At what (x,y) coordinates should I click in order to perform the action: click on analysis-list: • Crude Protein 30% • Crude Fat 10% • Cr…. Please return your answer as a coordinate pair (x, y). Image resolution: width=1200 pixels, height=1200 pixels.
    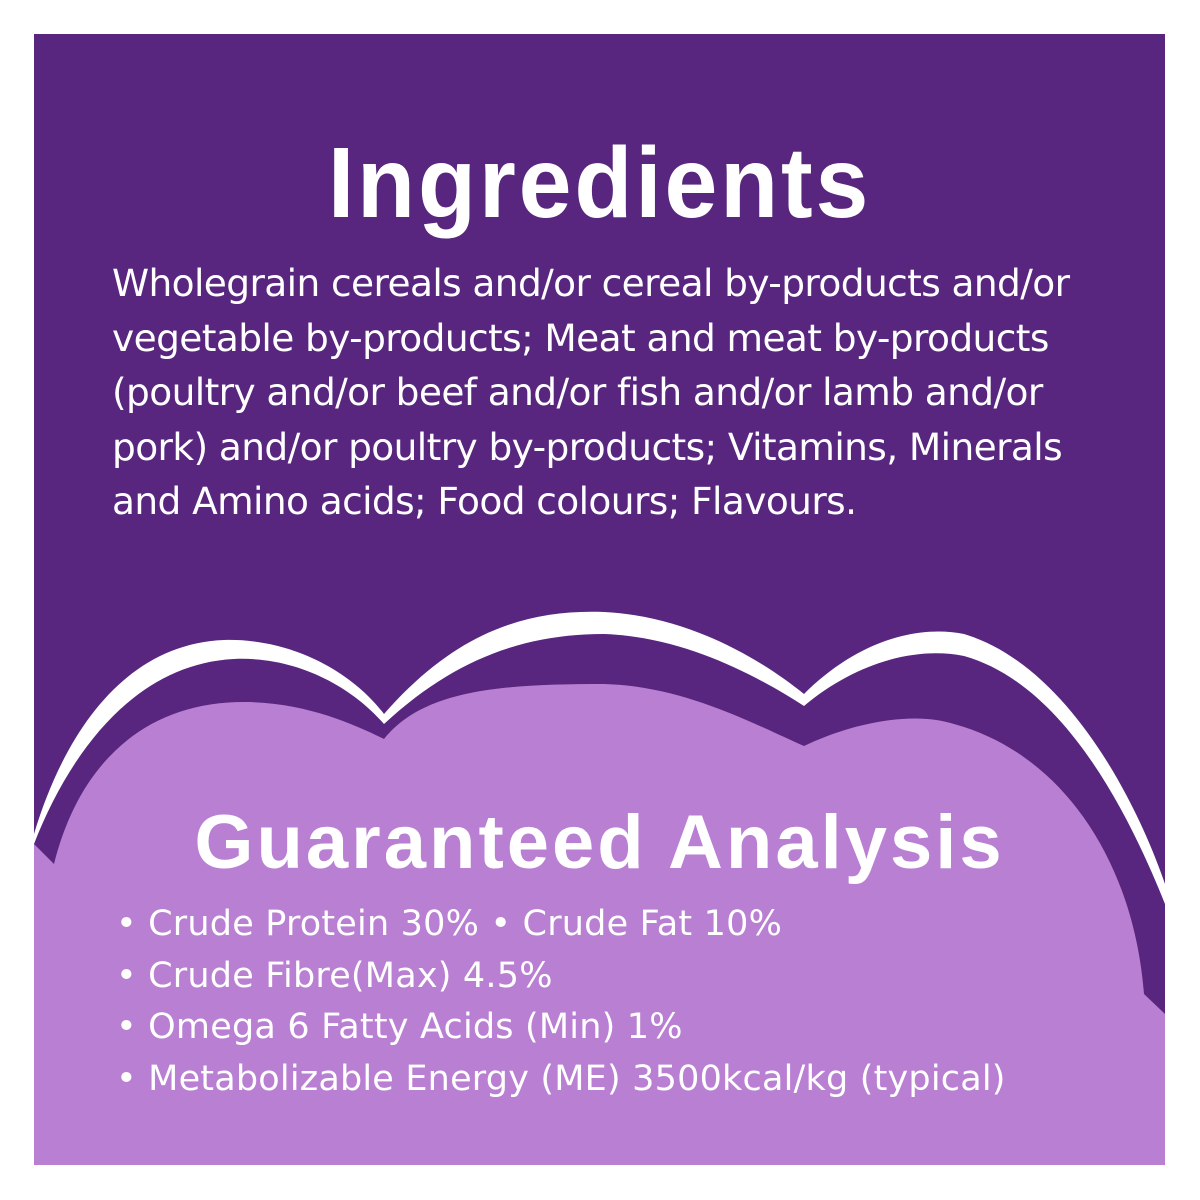
    Looking at the image, I should click on (561, 1002).